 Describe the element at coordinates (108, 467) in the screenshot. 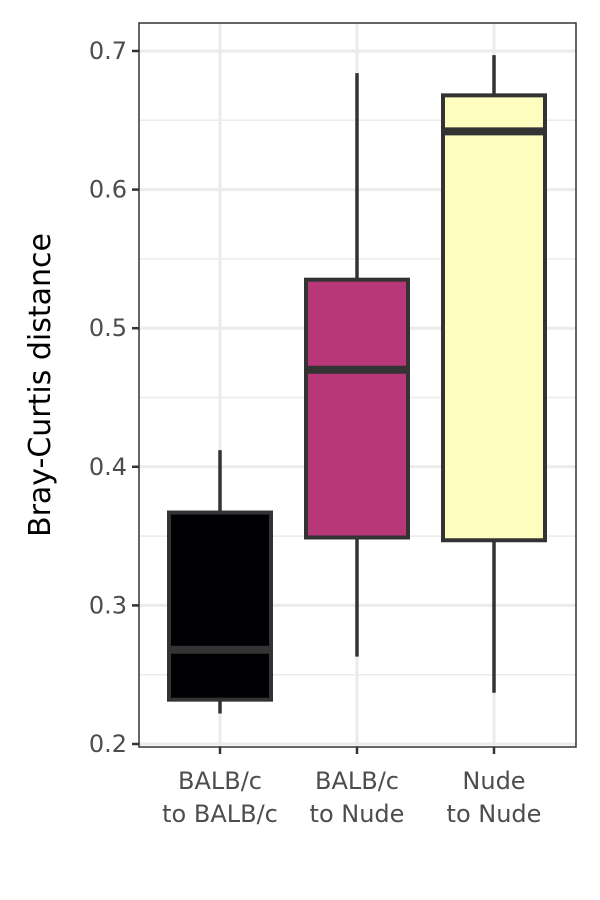

I see `y-tick-label: 0.4` at that location.